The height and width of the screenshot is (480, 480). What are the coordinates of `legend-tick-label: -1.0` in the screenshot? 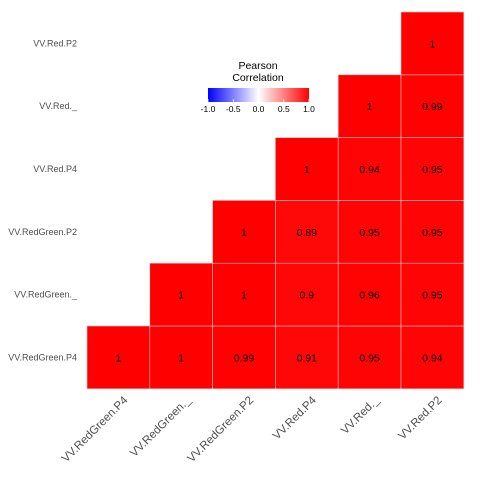 It's located at (208, 109).